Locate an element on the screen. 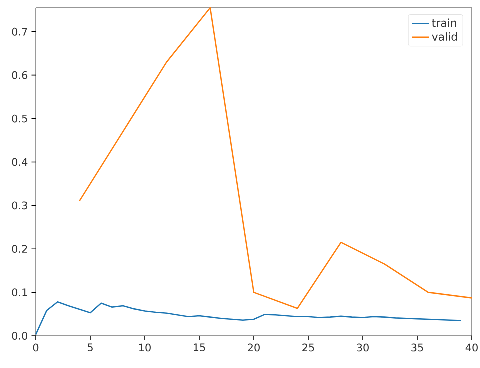 The image size is (480, 368). x-tick-label: 35 is located at coordinates (418, 348).